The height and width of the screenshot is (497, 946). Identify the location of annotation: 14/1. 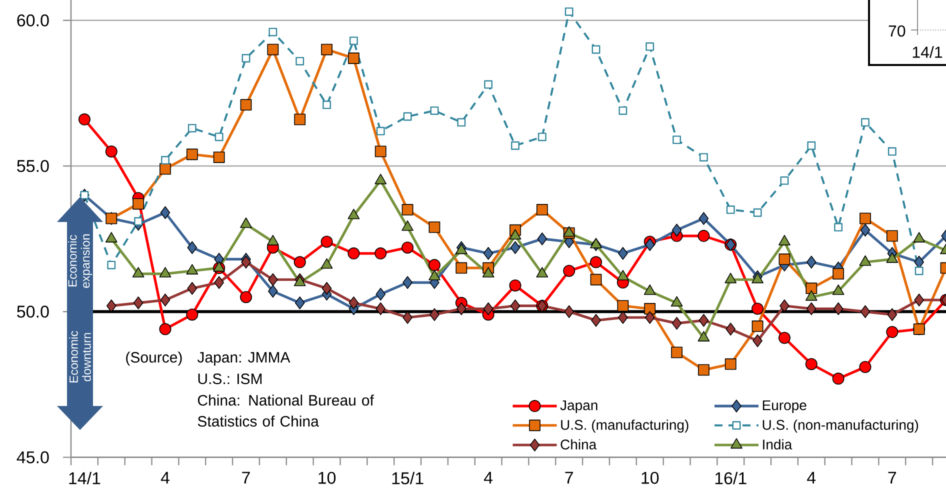
(927, 52).